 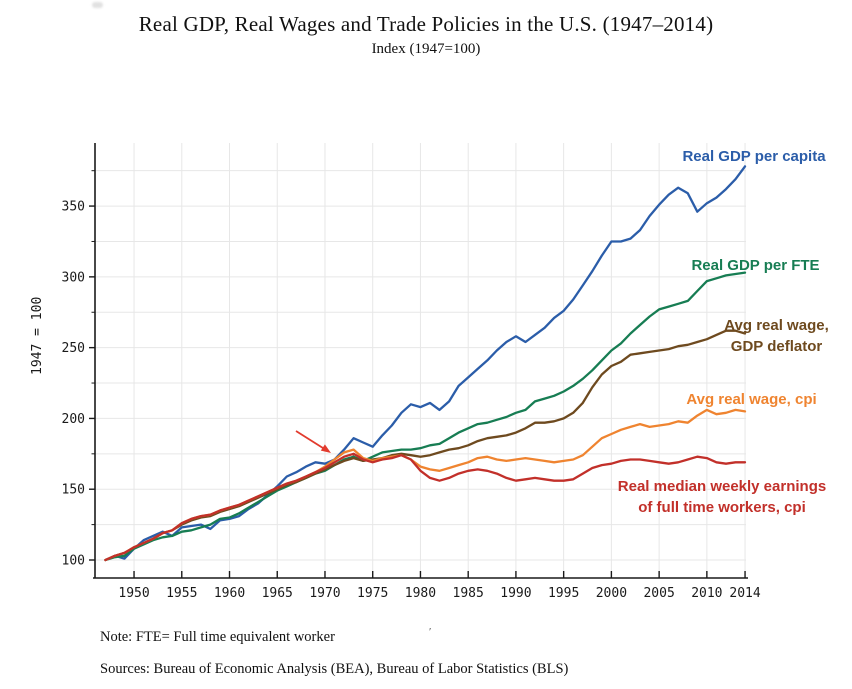 What do you see at coordinates (563, 593) in the screenshot?
I see `x-tick-label: 1995` at bounding box center [563, 593].